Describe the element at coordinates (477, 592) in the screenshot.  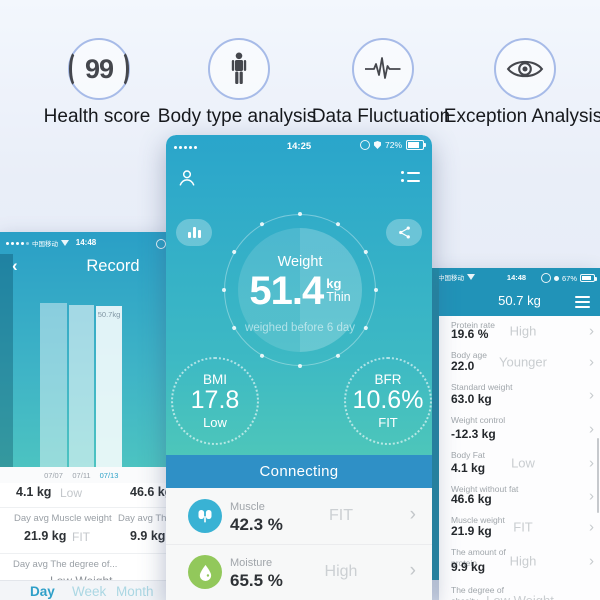
I see `row-label: The degree of obesity` at that location.